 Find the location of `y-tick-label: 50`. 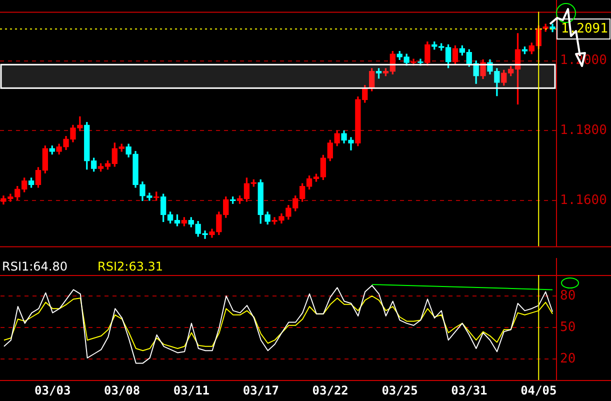

y-tick-label: 50 is located at coordinates (568, 327).